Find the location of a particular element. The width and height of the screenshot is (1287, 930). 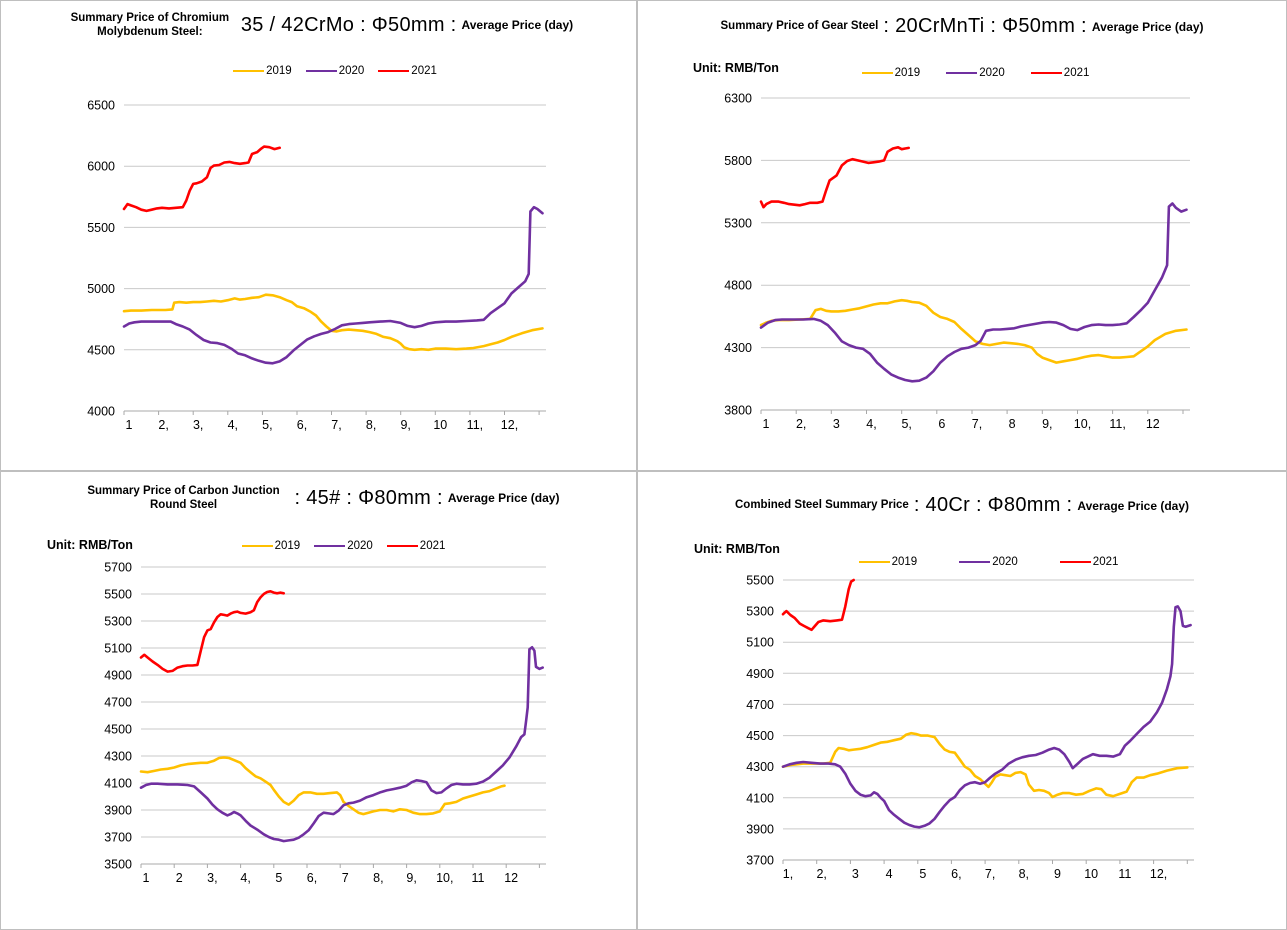

y-axis-tick-label: 6000 is located at coordinates (101, 167).